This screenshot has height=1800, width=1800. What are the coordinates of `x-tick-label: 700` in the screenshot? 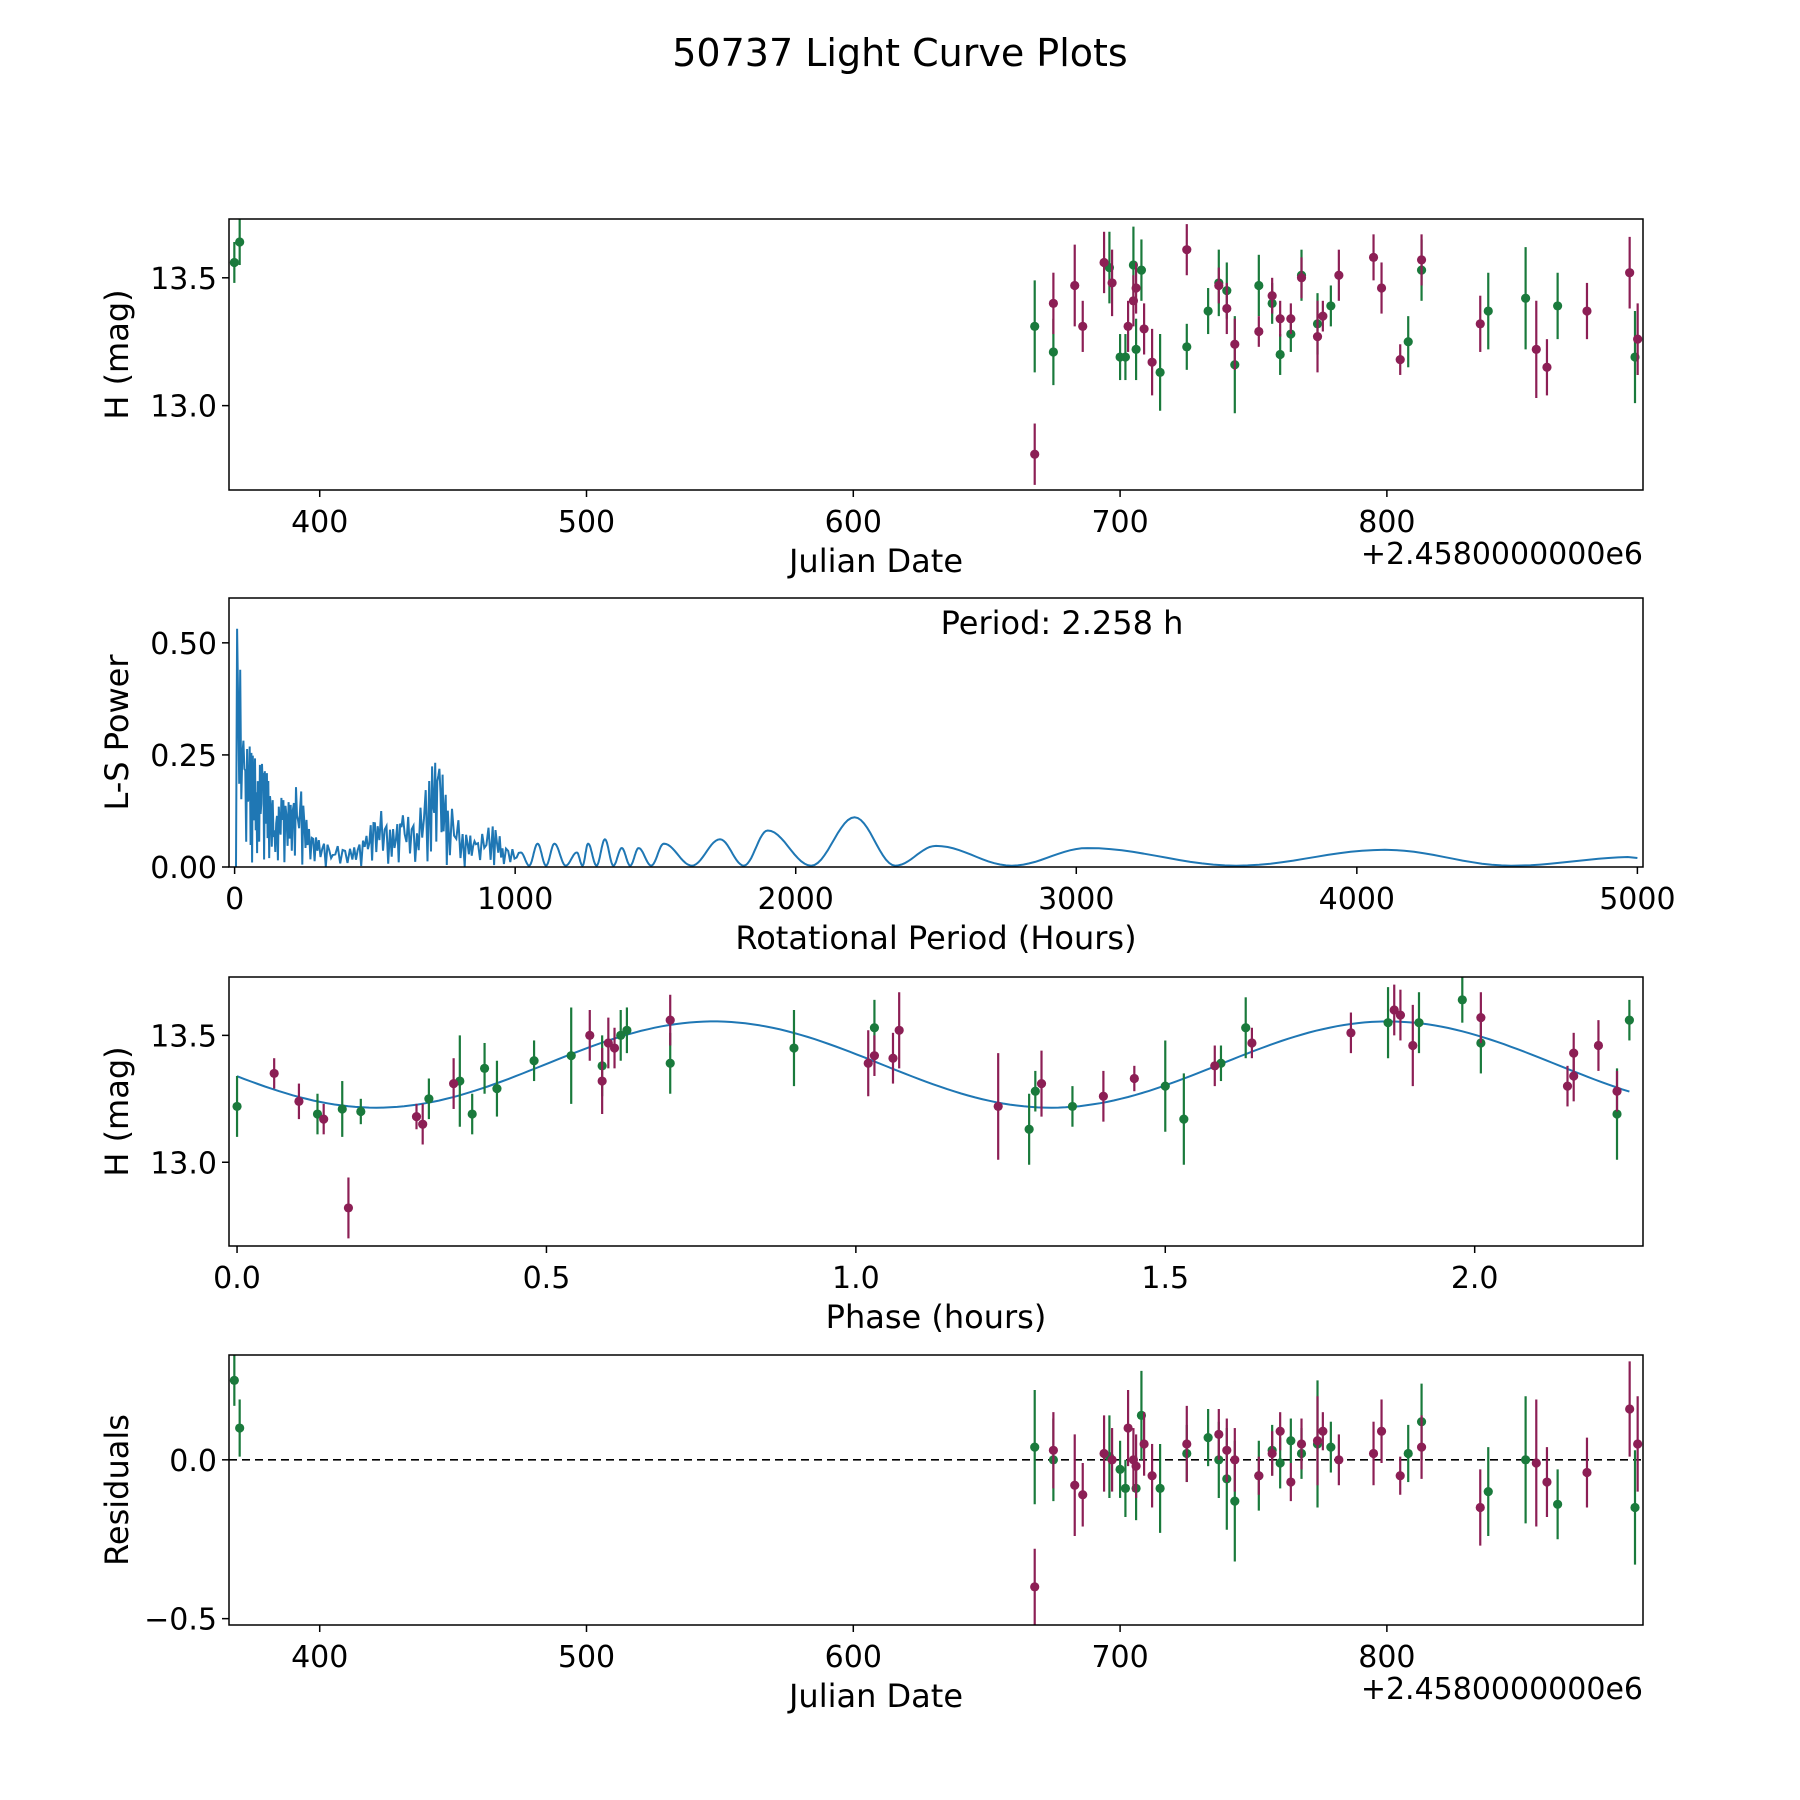 It's located at (1119, 1657).